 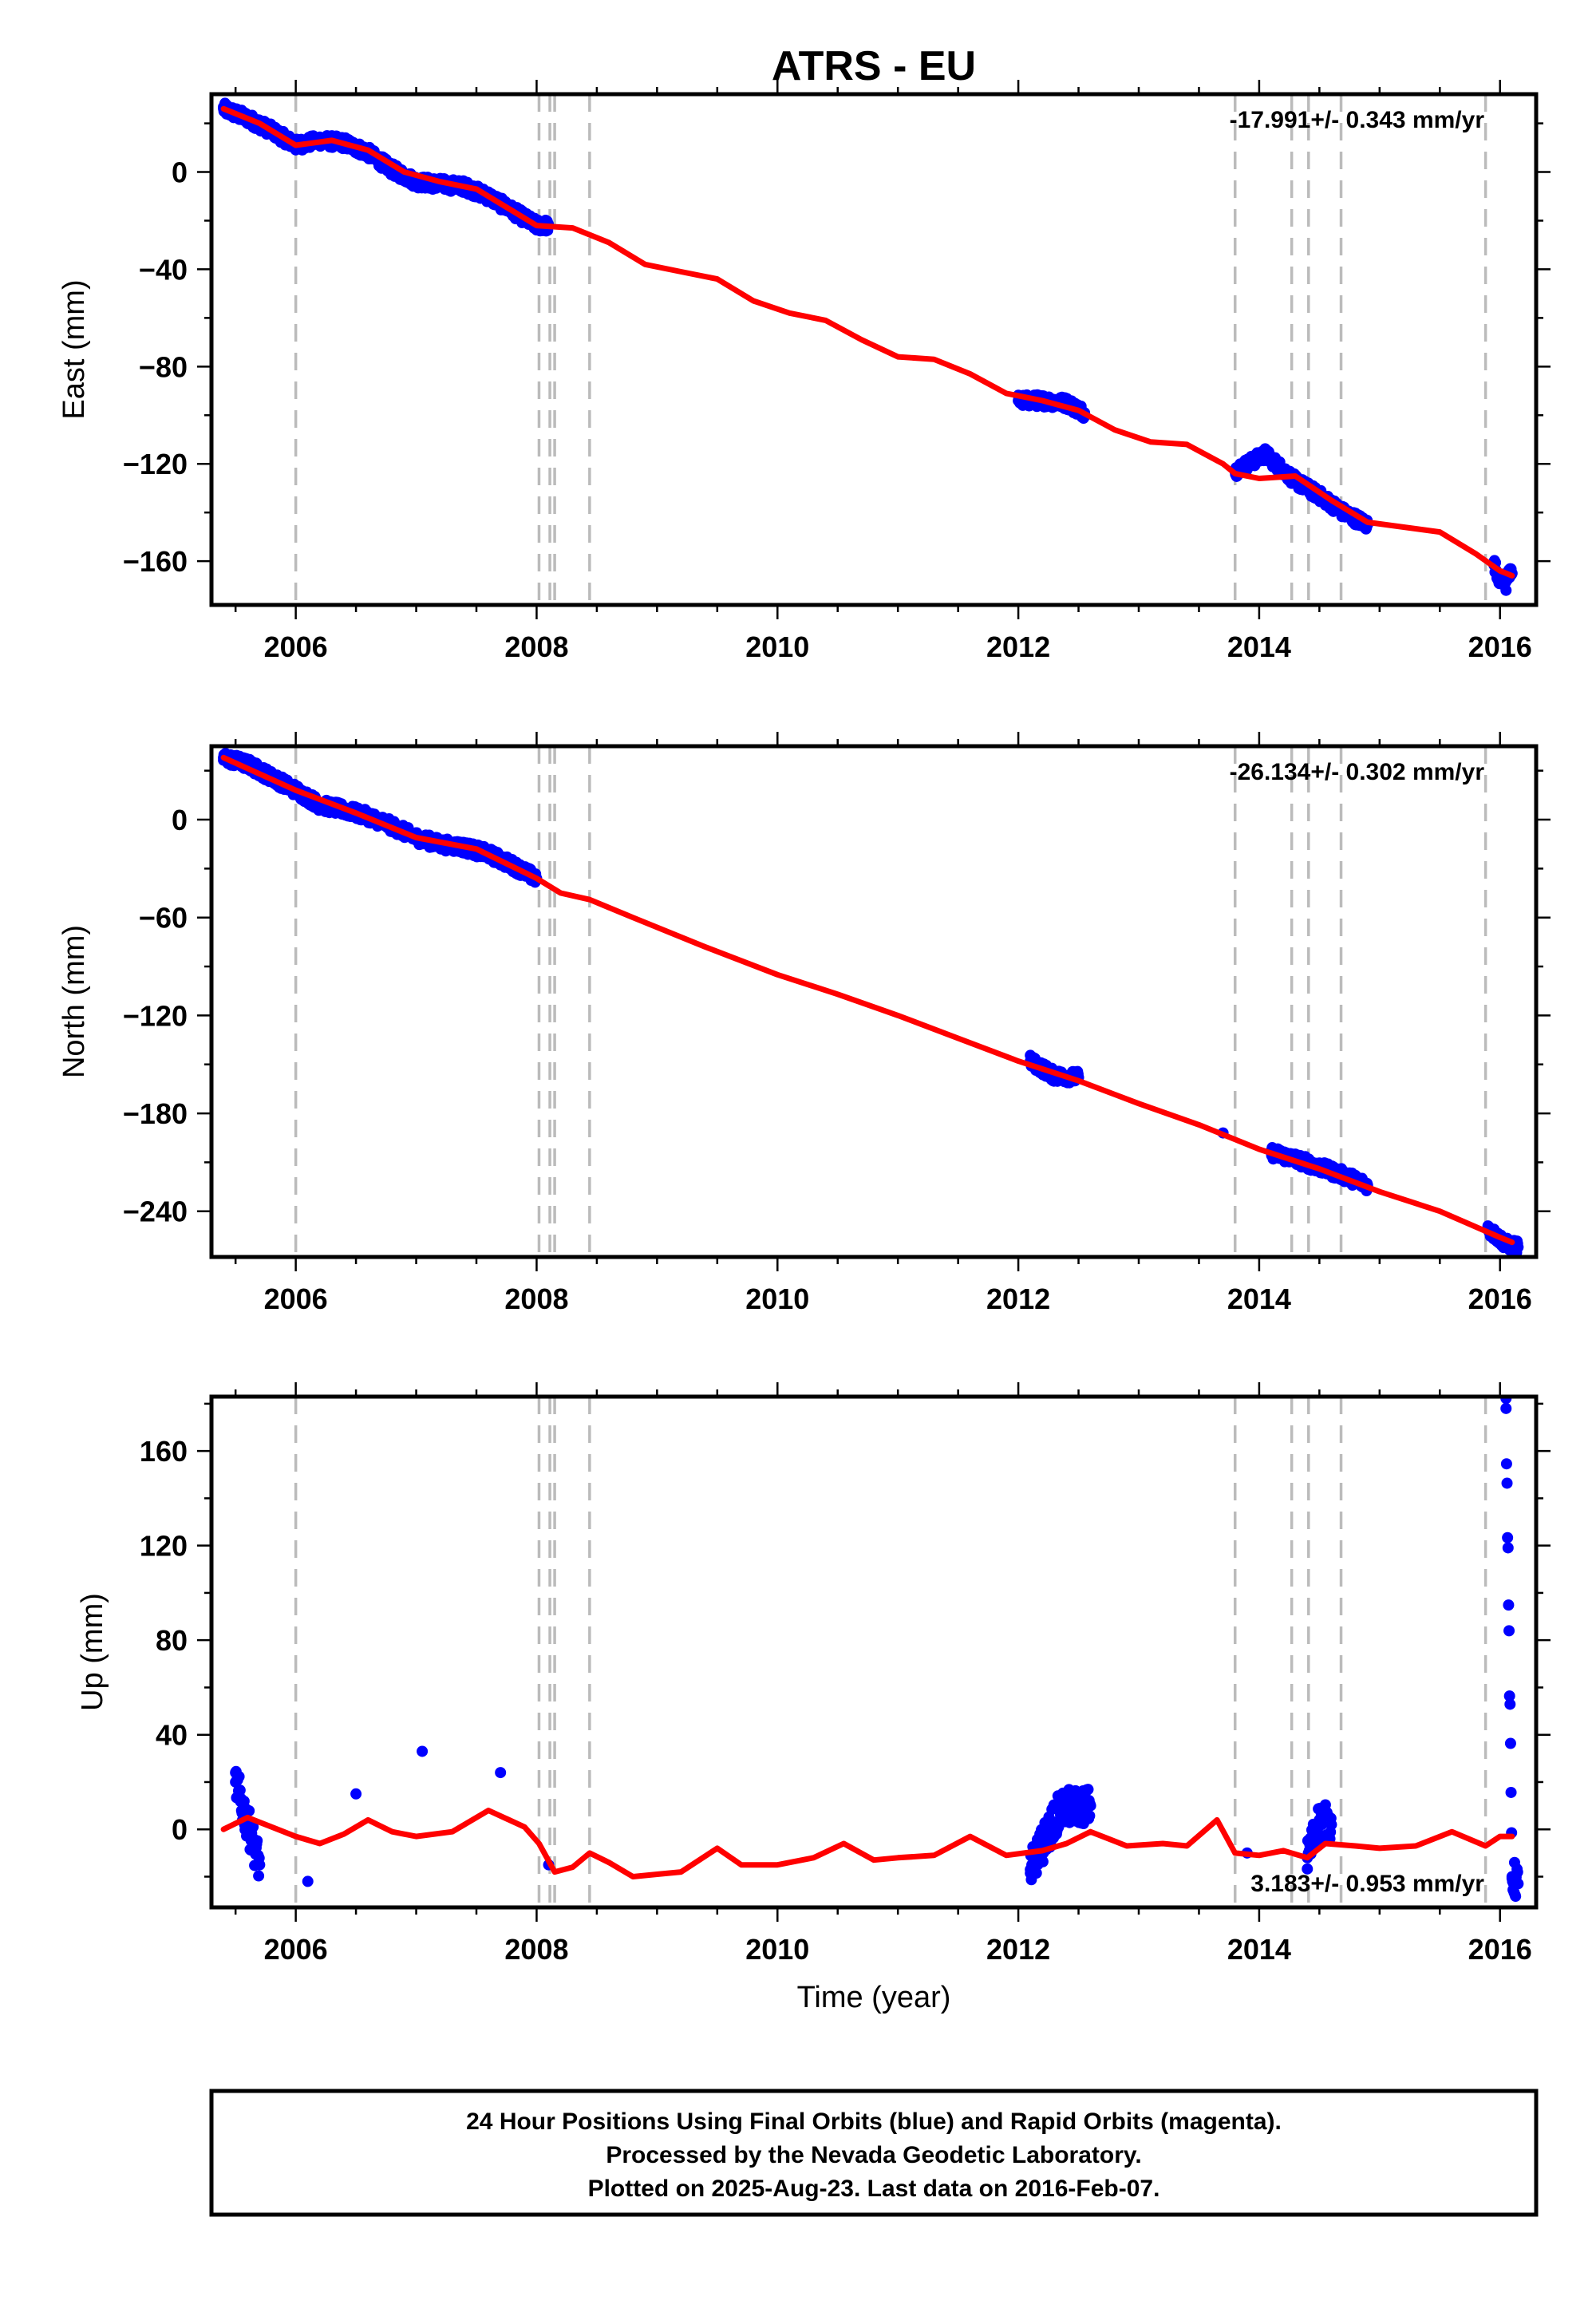 What do you see at coordinates (1357, 772) in the screenshot?
I see `velocity-rate: -26.134+/- 0.302 mm/yr` at bounding box center [1357, 772].